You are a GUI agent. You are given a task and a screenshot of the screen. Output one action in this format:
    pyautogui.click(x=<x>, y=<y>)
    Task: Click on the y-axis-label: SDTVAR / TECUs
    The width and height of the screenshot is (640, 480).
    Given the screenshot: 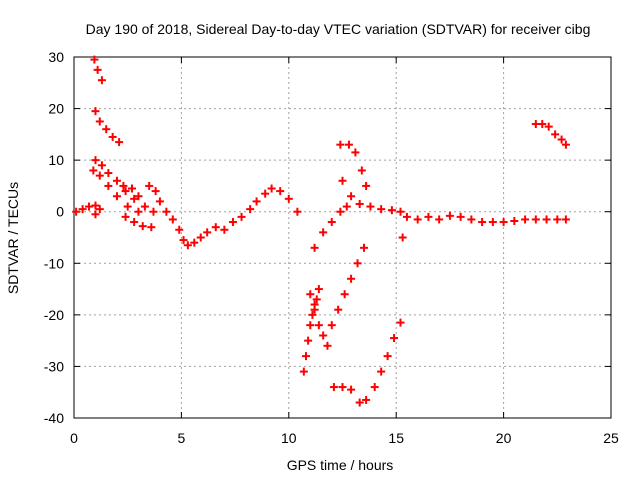 What is the action you would take?
    pyautogui.click(x=13, y=238)
    